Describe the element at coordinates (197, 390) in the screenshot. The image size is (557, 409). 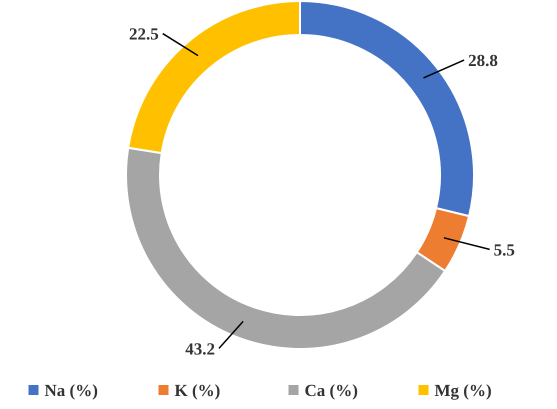
I see `legend-label: K (%)` at that location.